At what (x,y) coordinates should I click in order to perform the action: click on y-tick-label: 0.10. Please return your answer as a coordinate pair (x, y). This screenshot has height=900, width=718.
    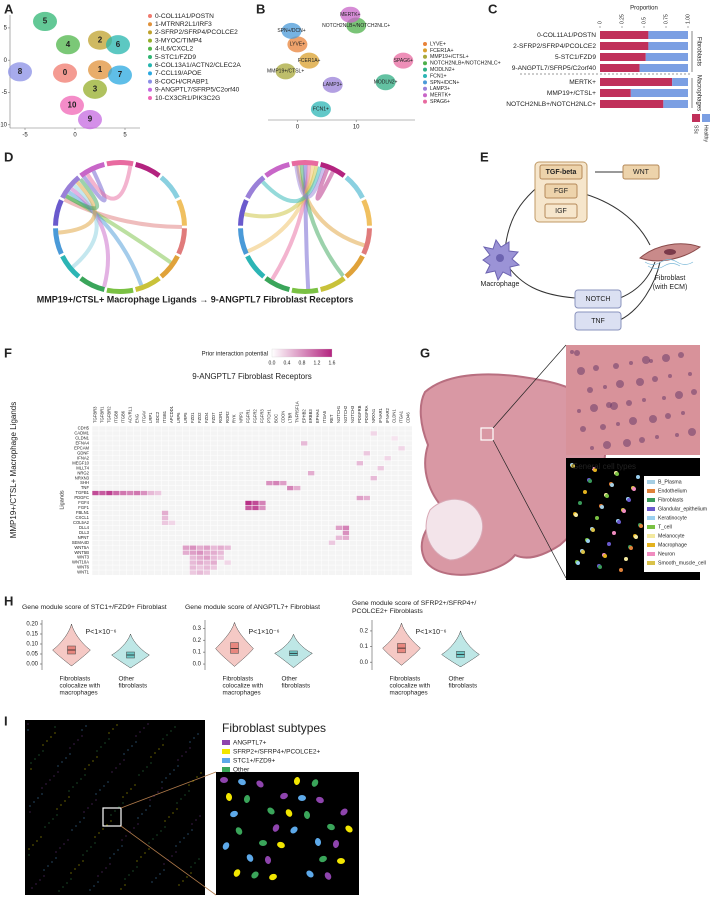
    Looking at the image, I should click on (32, 645).